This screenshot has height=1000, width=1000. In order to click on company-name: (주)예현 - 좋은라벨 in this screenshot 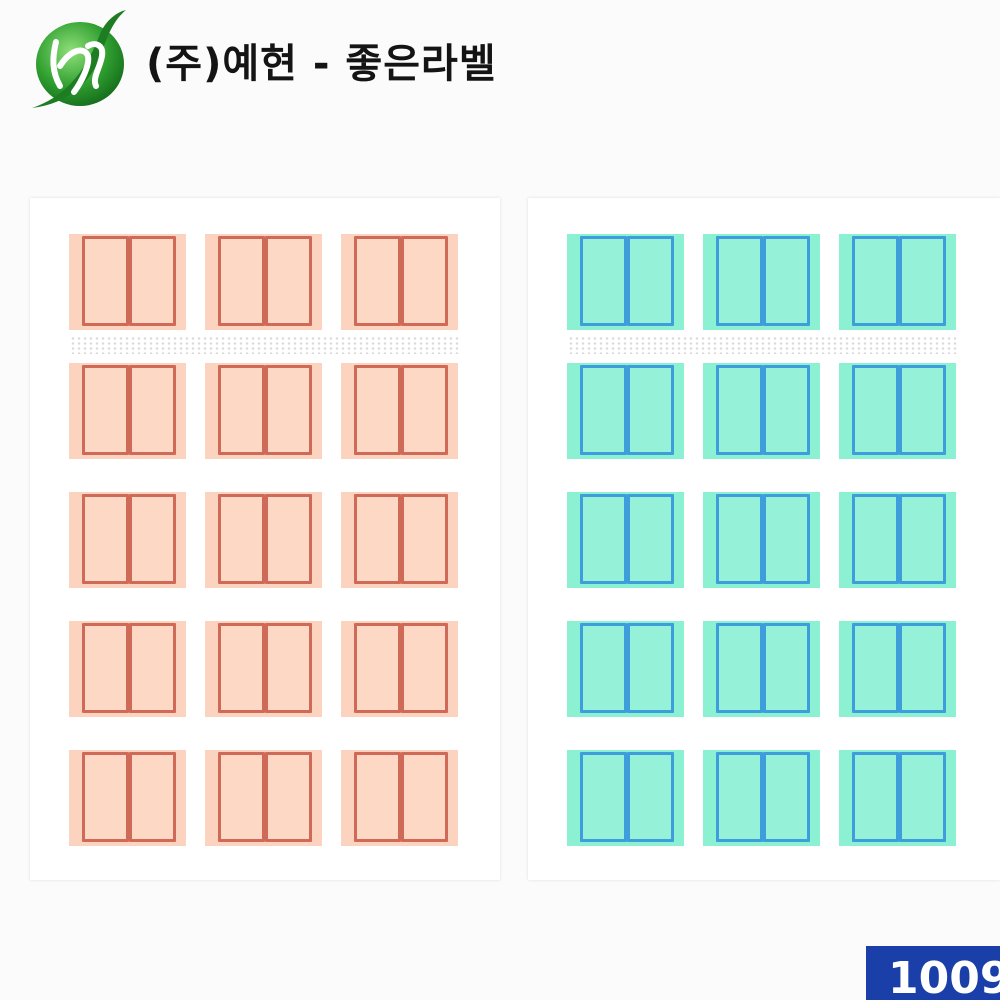, I will do `click(321, 64)`.